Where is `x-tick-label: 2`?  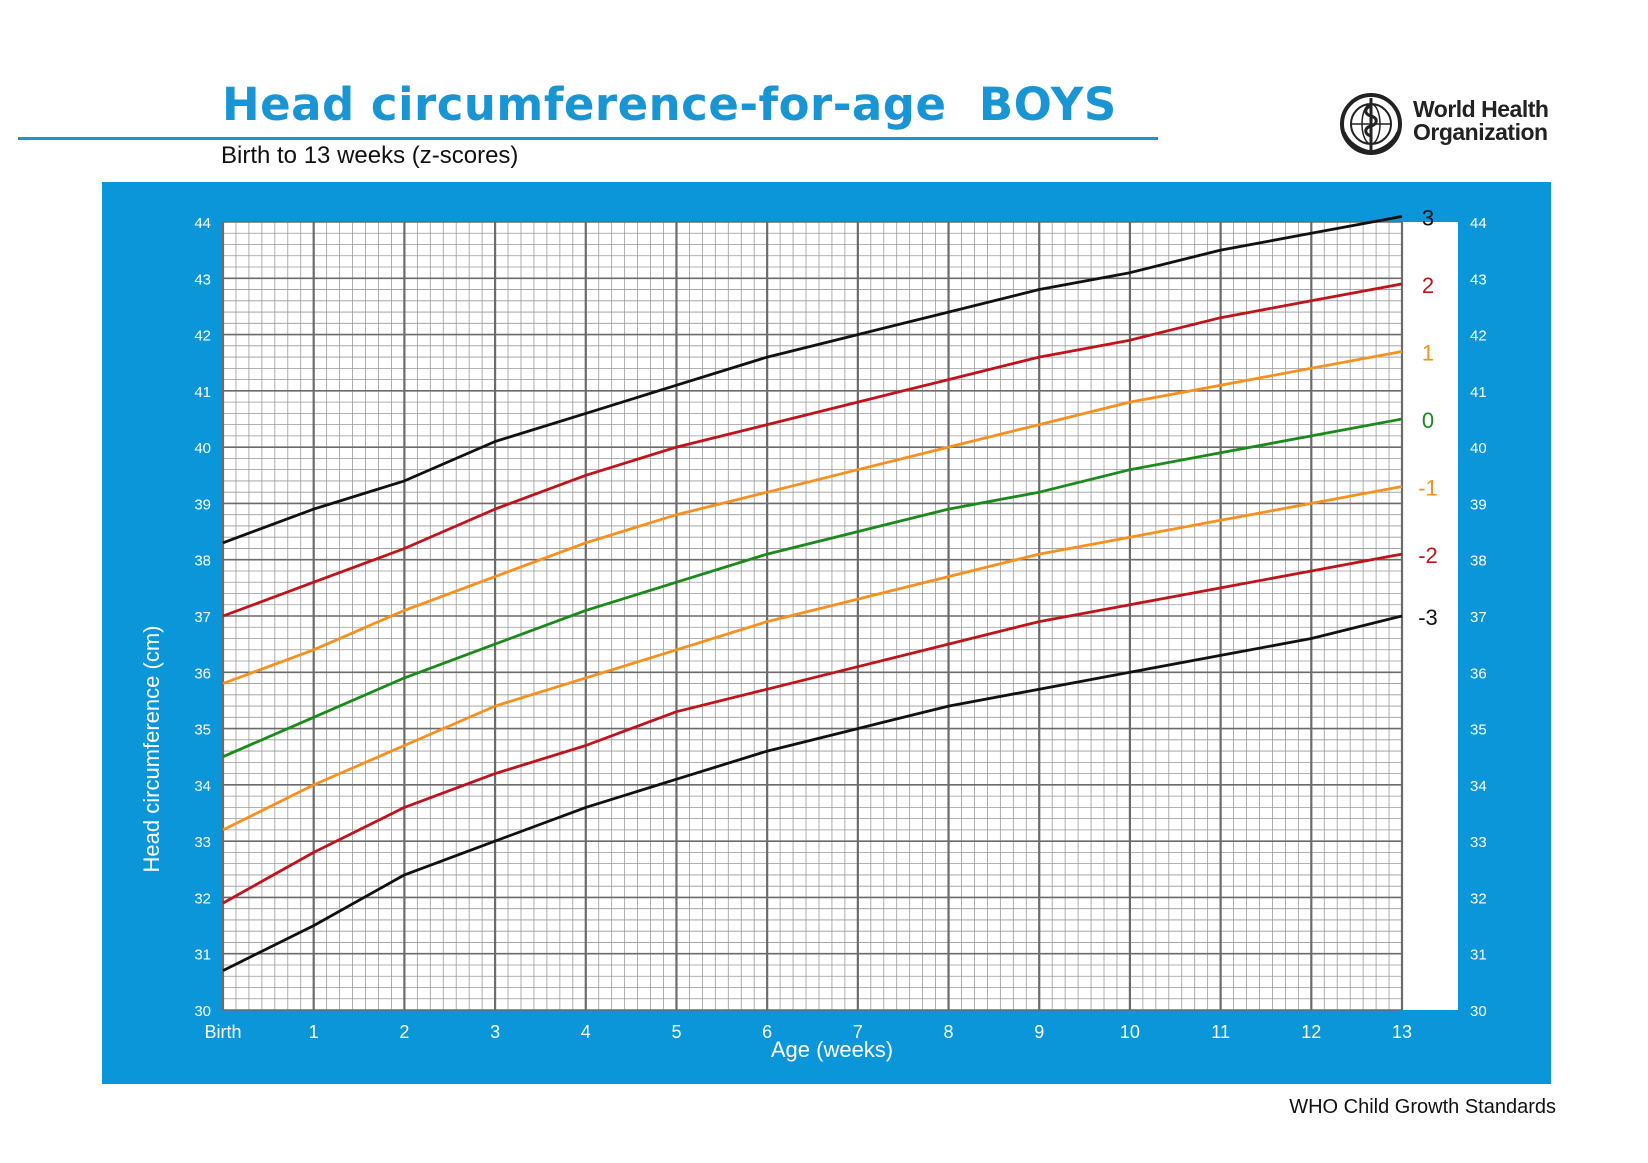 x-tick-label: 2 is located at coordinates (404, 1032).